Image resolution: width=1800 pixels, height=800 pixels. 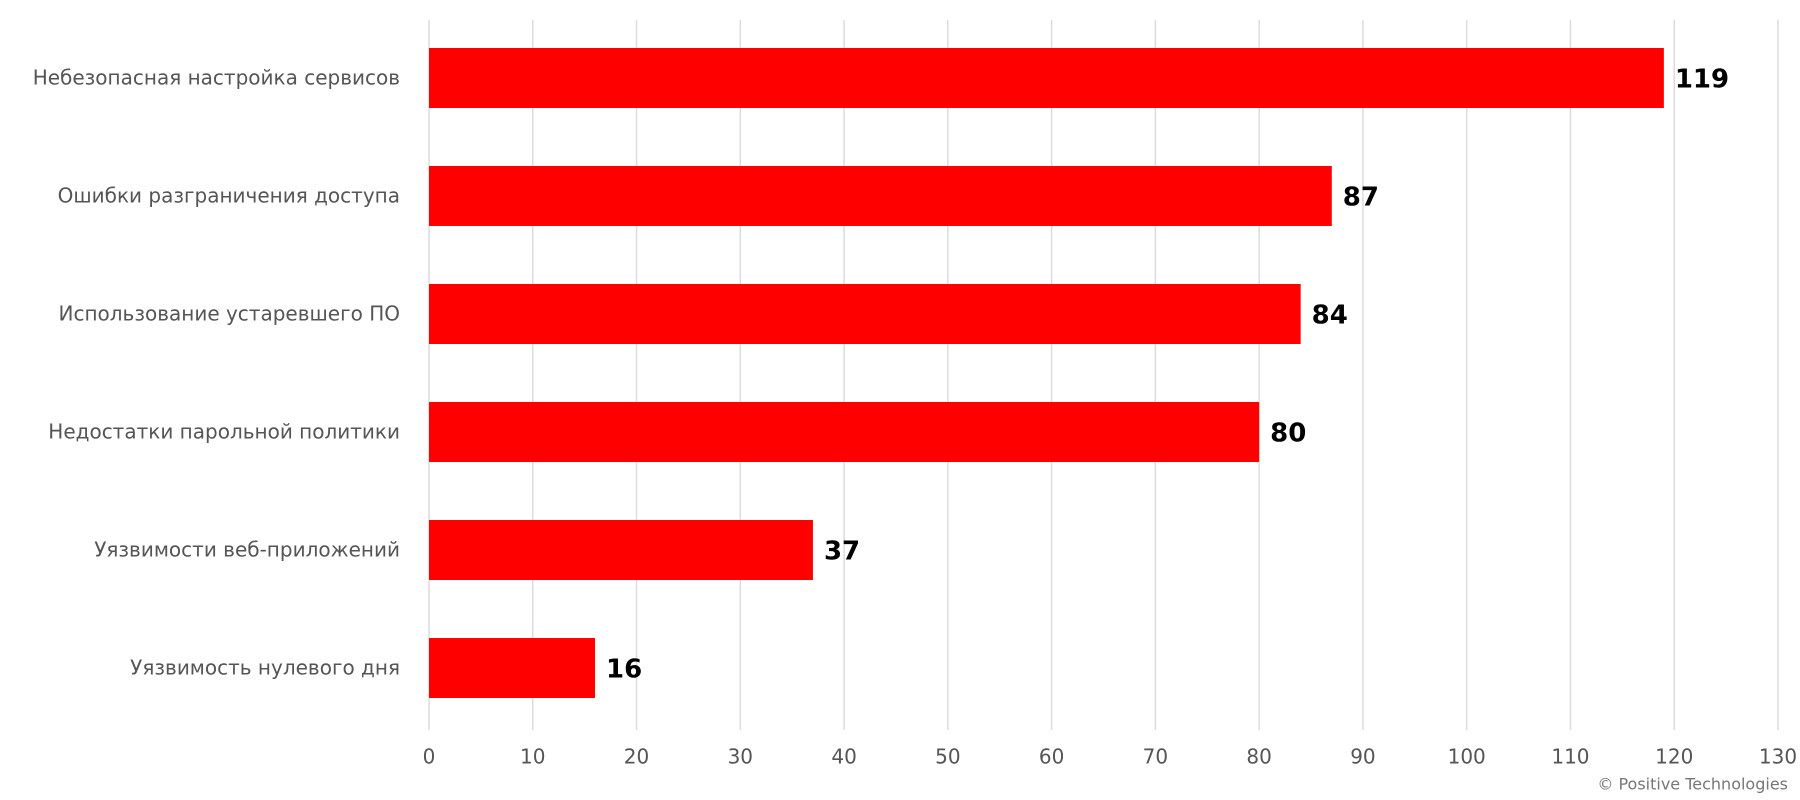 What do you see at coordinates (429, 757) in the screenshot?
I see `x-tick-label: 0` at bounding box center [429, 757].